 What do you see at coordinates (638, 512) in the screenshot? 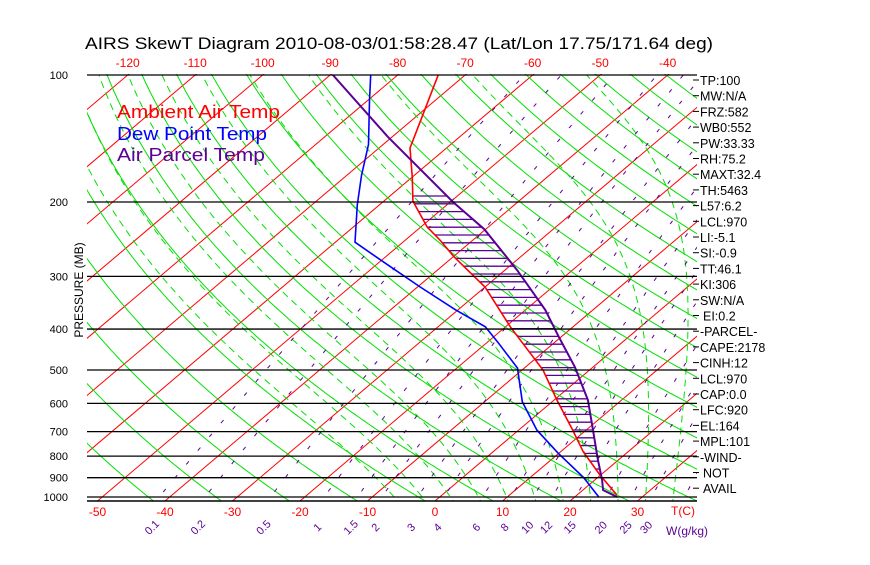
I see `bottom-temp-tick-label: 30` at bounding box center [638, 512].